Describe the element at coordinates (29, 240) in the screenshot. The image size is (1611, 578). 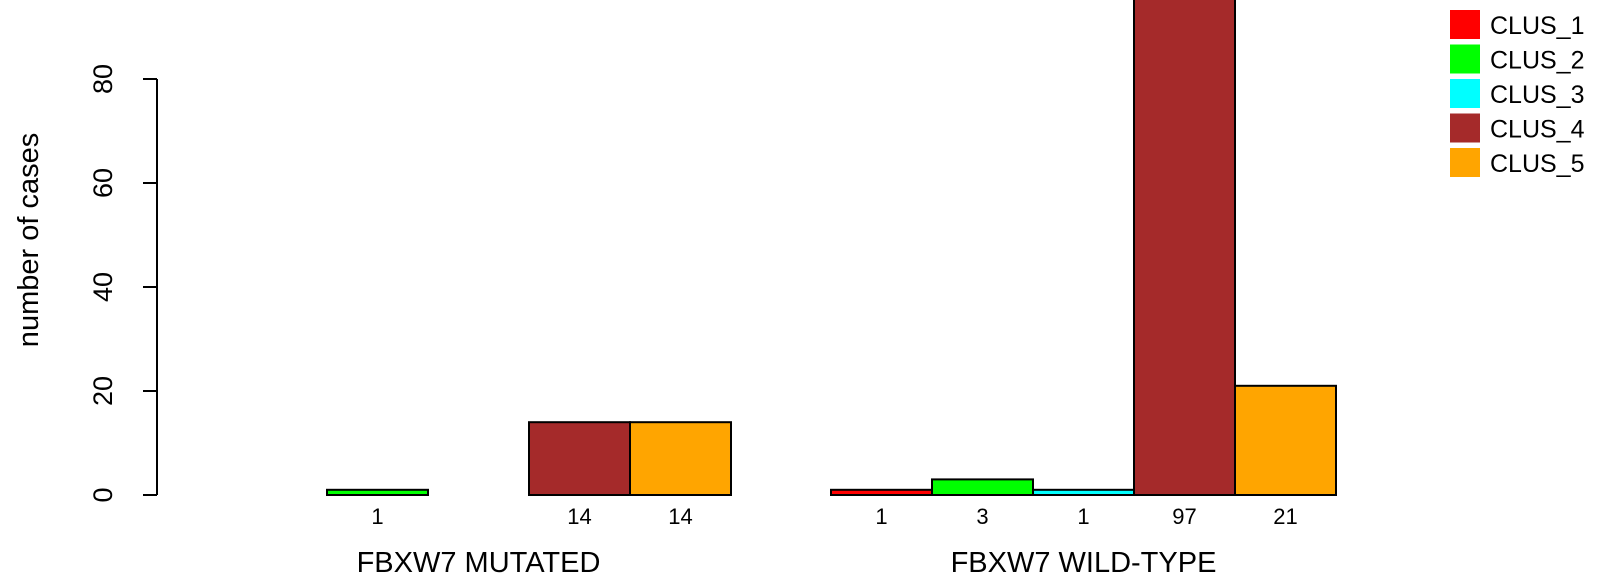
I see `y-axis-title: number of cases` at that location.